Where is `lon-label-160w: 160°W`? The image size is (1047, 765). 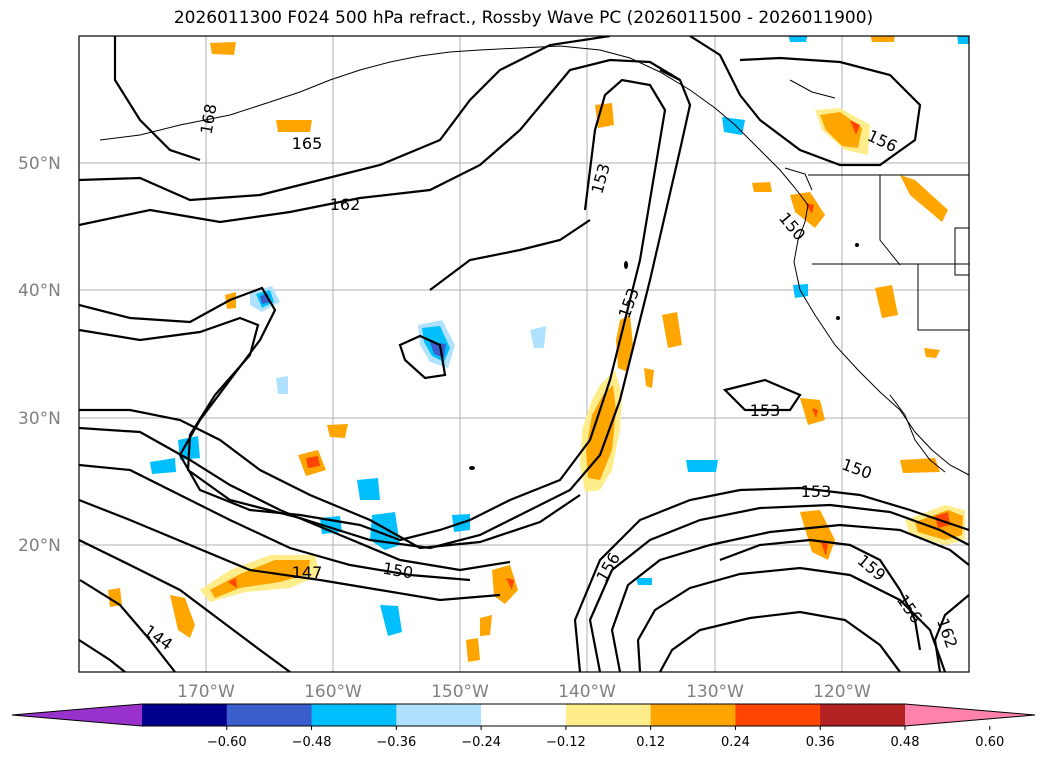
lon-label-160w: 160°W is located at coordinates (333, 692).